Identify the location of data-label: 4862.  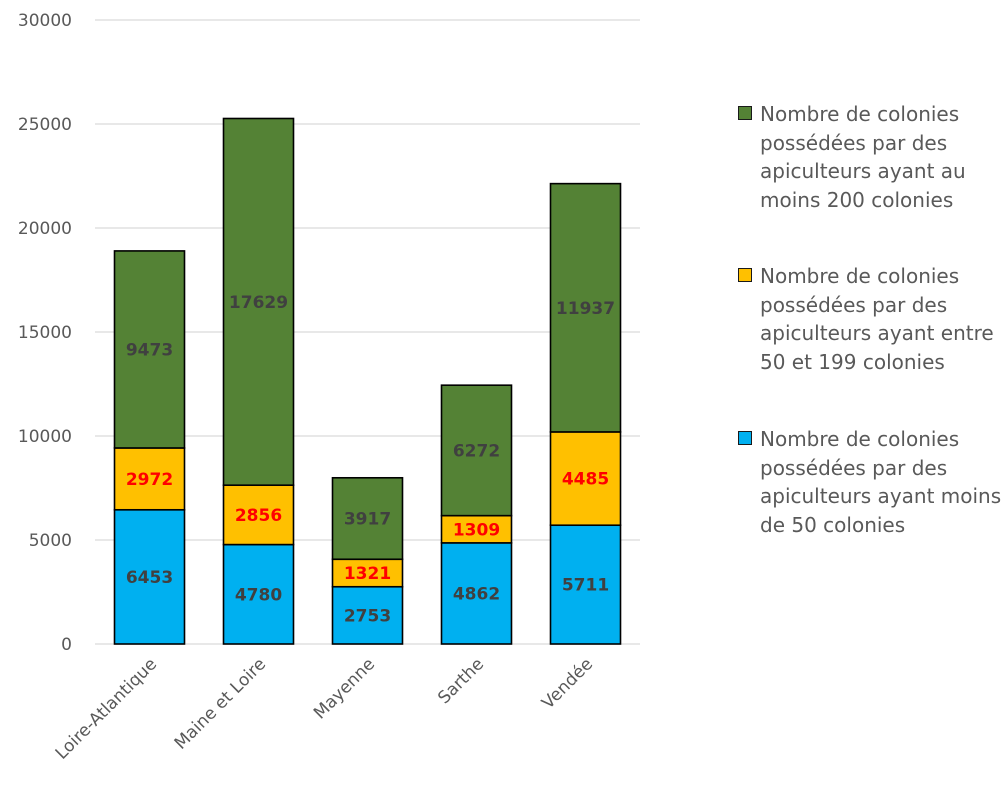
(476, 594).